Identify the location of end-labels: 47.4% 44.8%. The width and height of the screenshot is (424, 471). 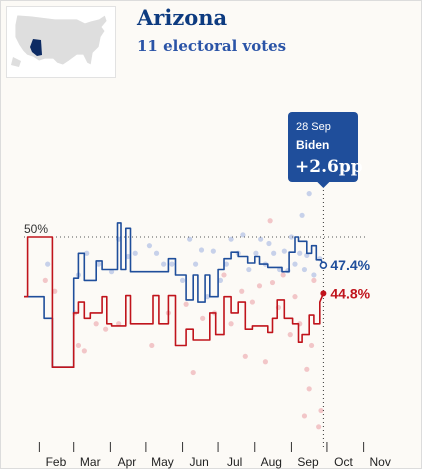
(345, 279).